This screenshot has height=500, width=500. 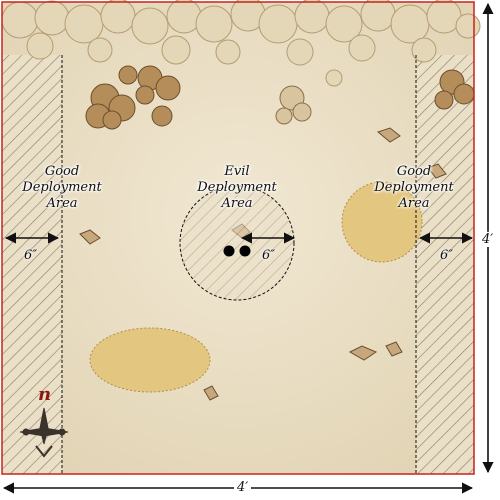 What do you see at coordinates (32, 264) in the screenshot?
I see `left-deployment-strip` at bounding box center [32, 264].